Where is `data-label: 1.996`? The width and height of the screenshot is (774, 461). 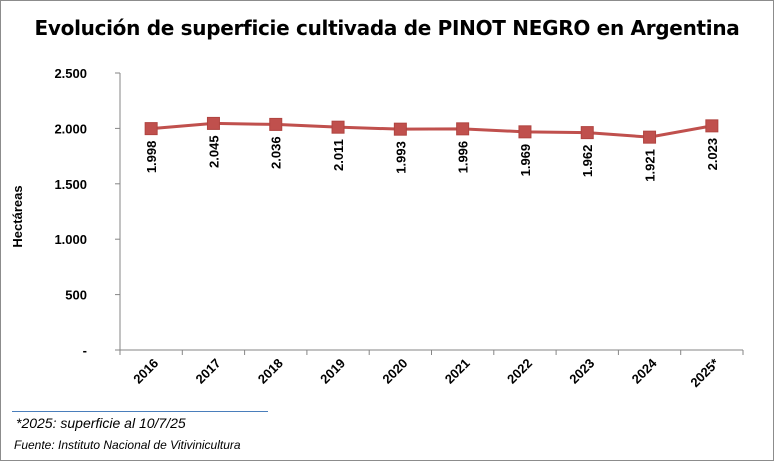
data-label: 1.996 is located at coordinates (463, 157).